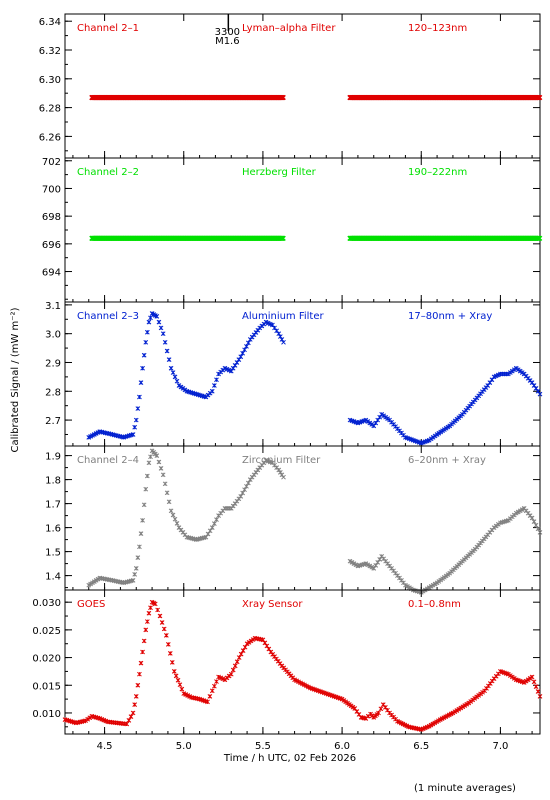 The image size is (550, 800). What do you see at coordinates (53, 481) in the screenshot?
I see `y-tick-label: 1.8` at bounding box center [53, 481].